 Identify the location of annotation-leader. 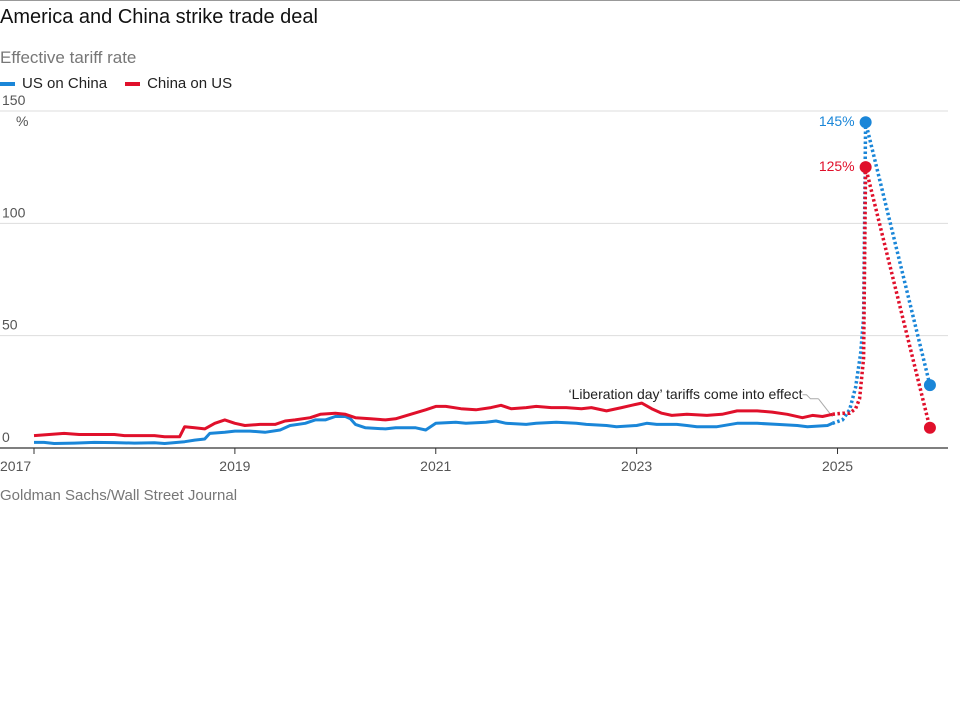
(810, 397).